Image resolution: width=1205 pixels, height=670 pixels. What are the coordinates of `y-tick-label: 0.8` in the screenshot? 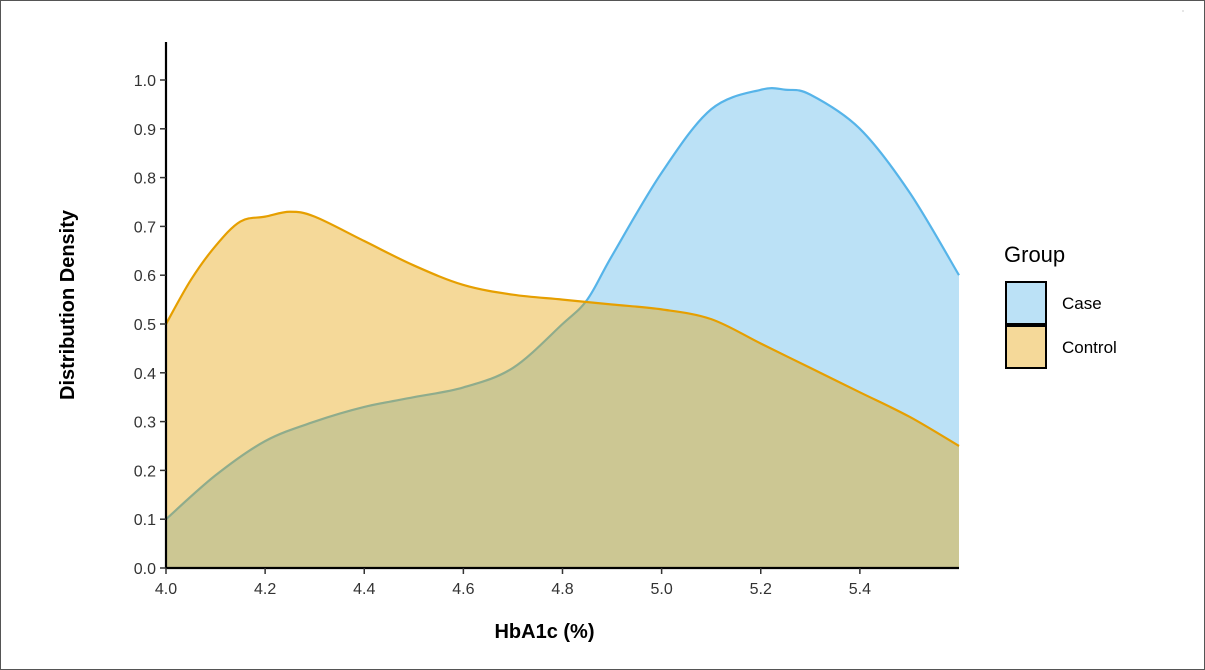 It's located at (145, 179).